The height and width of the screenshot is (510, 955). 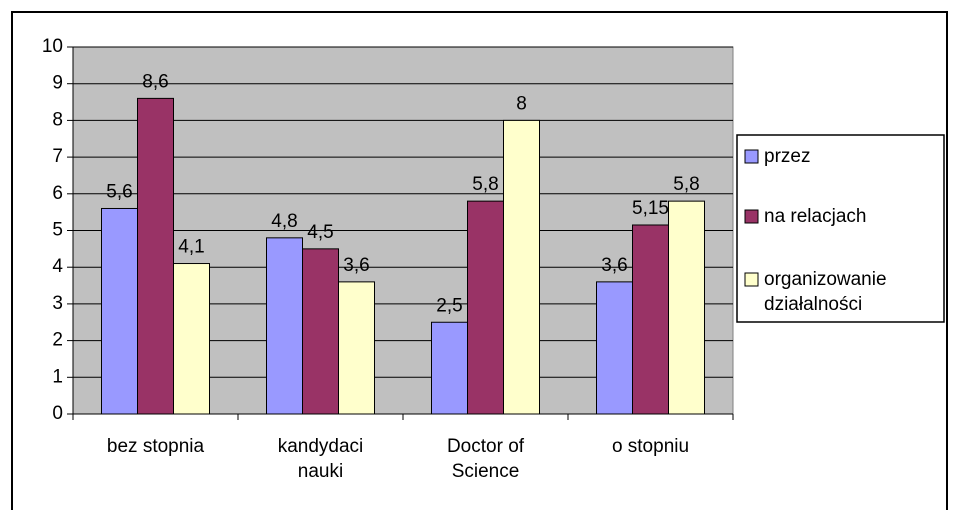 I want to click on legend-box, so click(x=840, y=228).